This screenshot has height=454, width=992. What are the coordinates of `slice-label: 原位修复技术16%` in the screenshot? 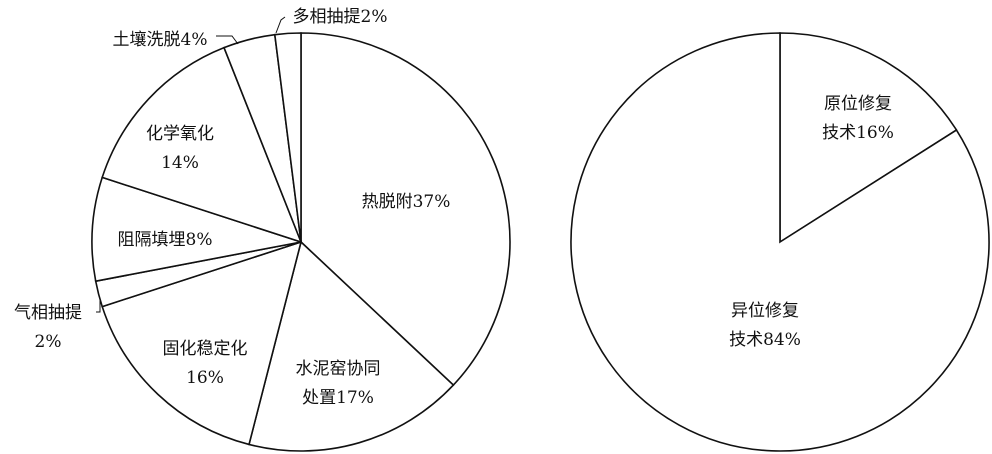 It's located at (858, 118).